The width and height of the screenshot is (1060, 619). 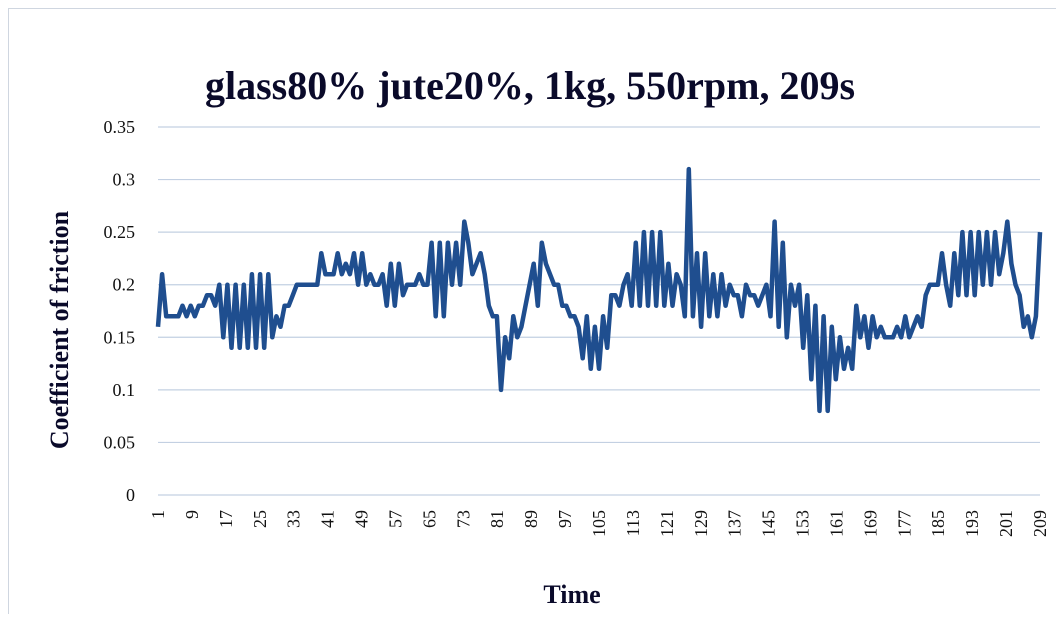 I want to click on y-tick-label: 0, so click(x=130, y=495).